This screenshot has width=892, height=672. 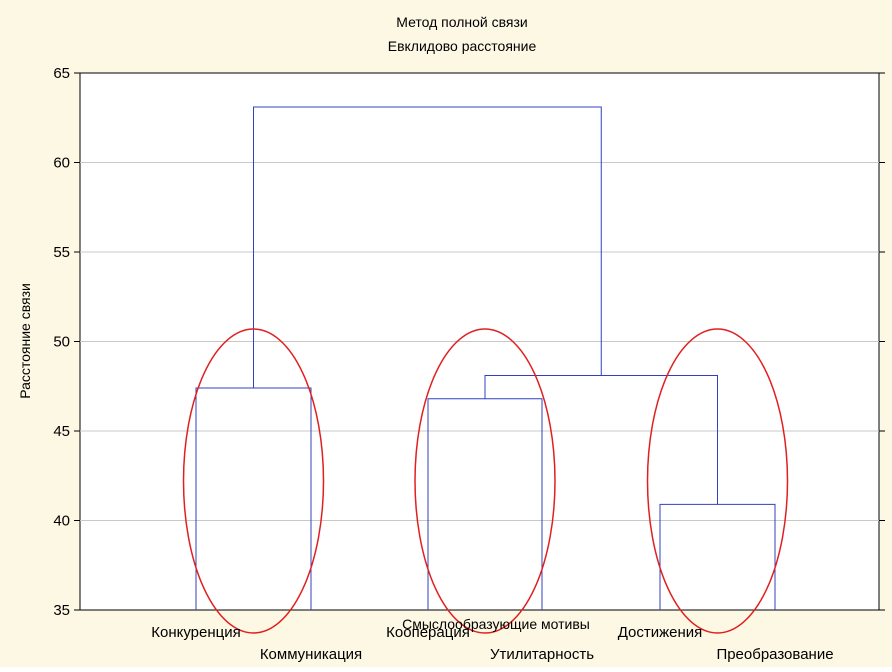 I want to click on y-tick-label: 55, so click(x=61, y=252).